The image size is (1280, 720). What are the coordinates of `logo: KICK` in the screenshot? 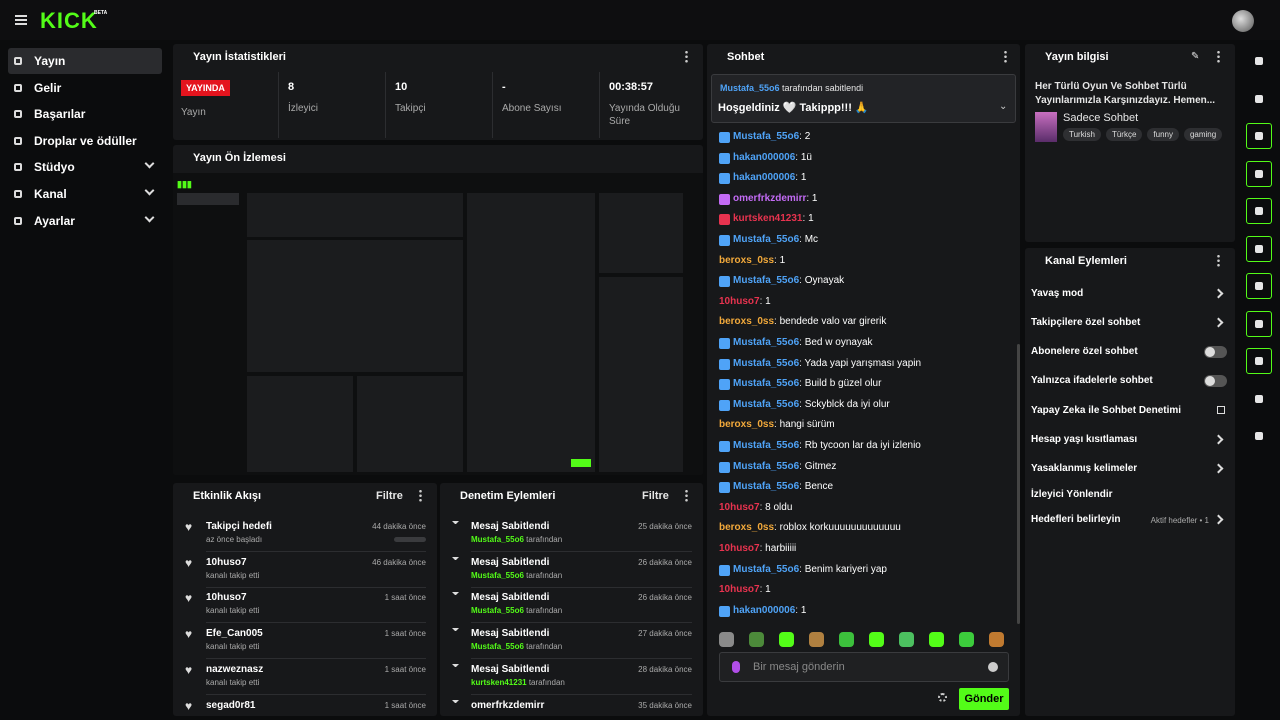 It's located at (69, 20).